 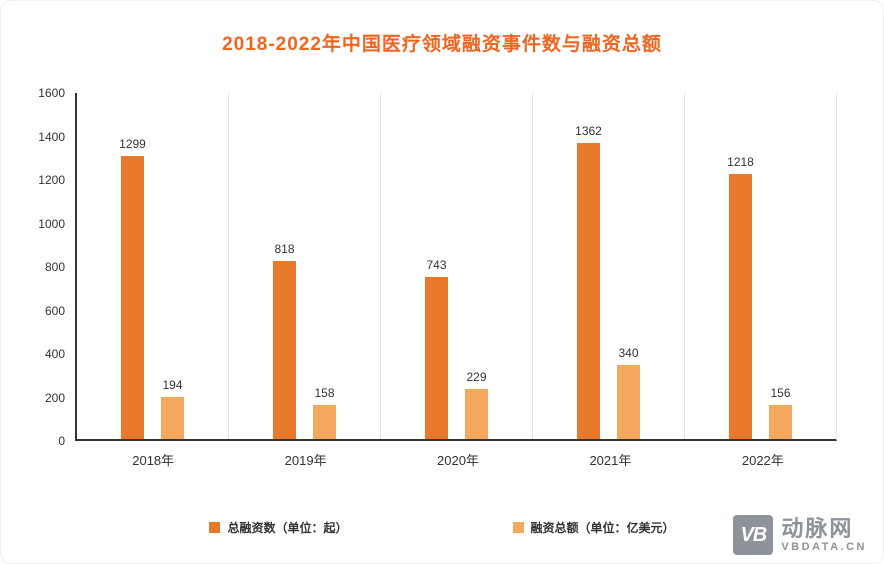 What do you see at coordinates (51, 180) in the screenshot?
I see `y-tick-label: 1200` at bounding box center [51, 180].